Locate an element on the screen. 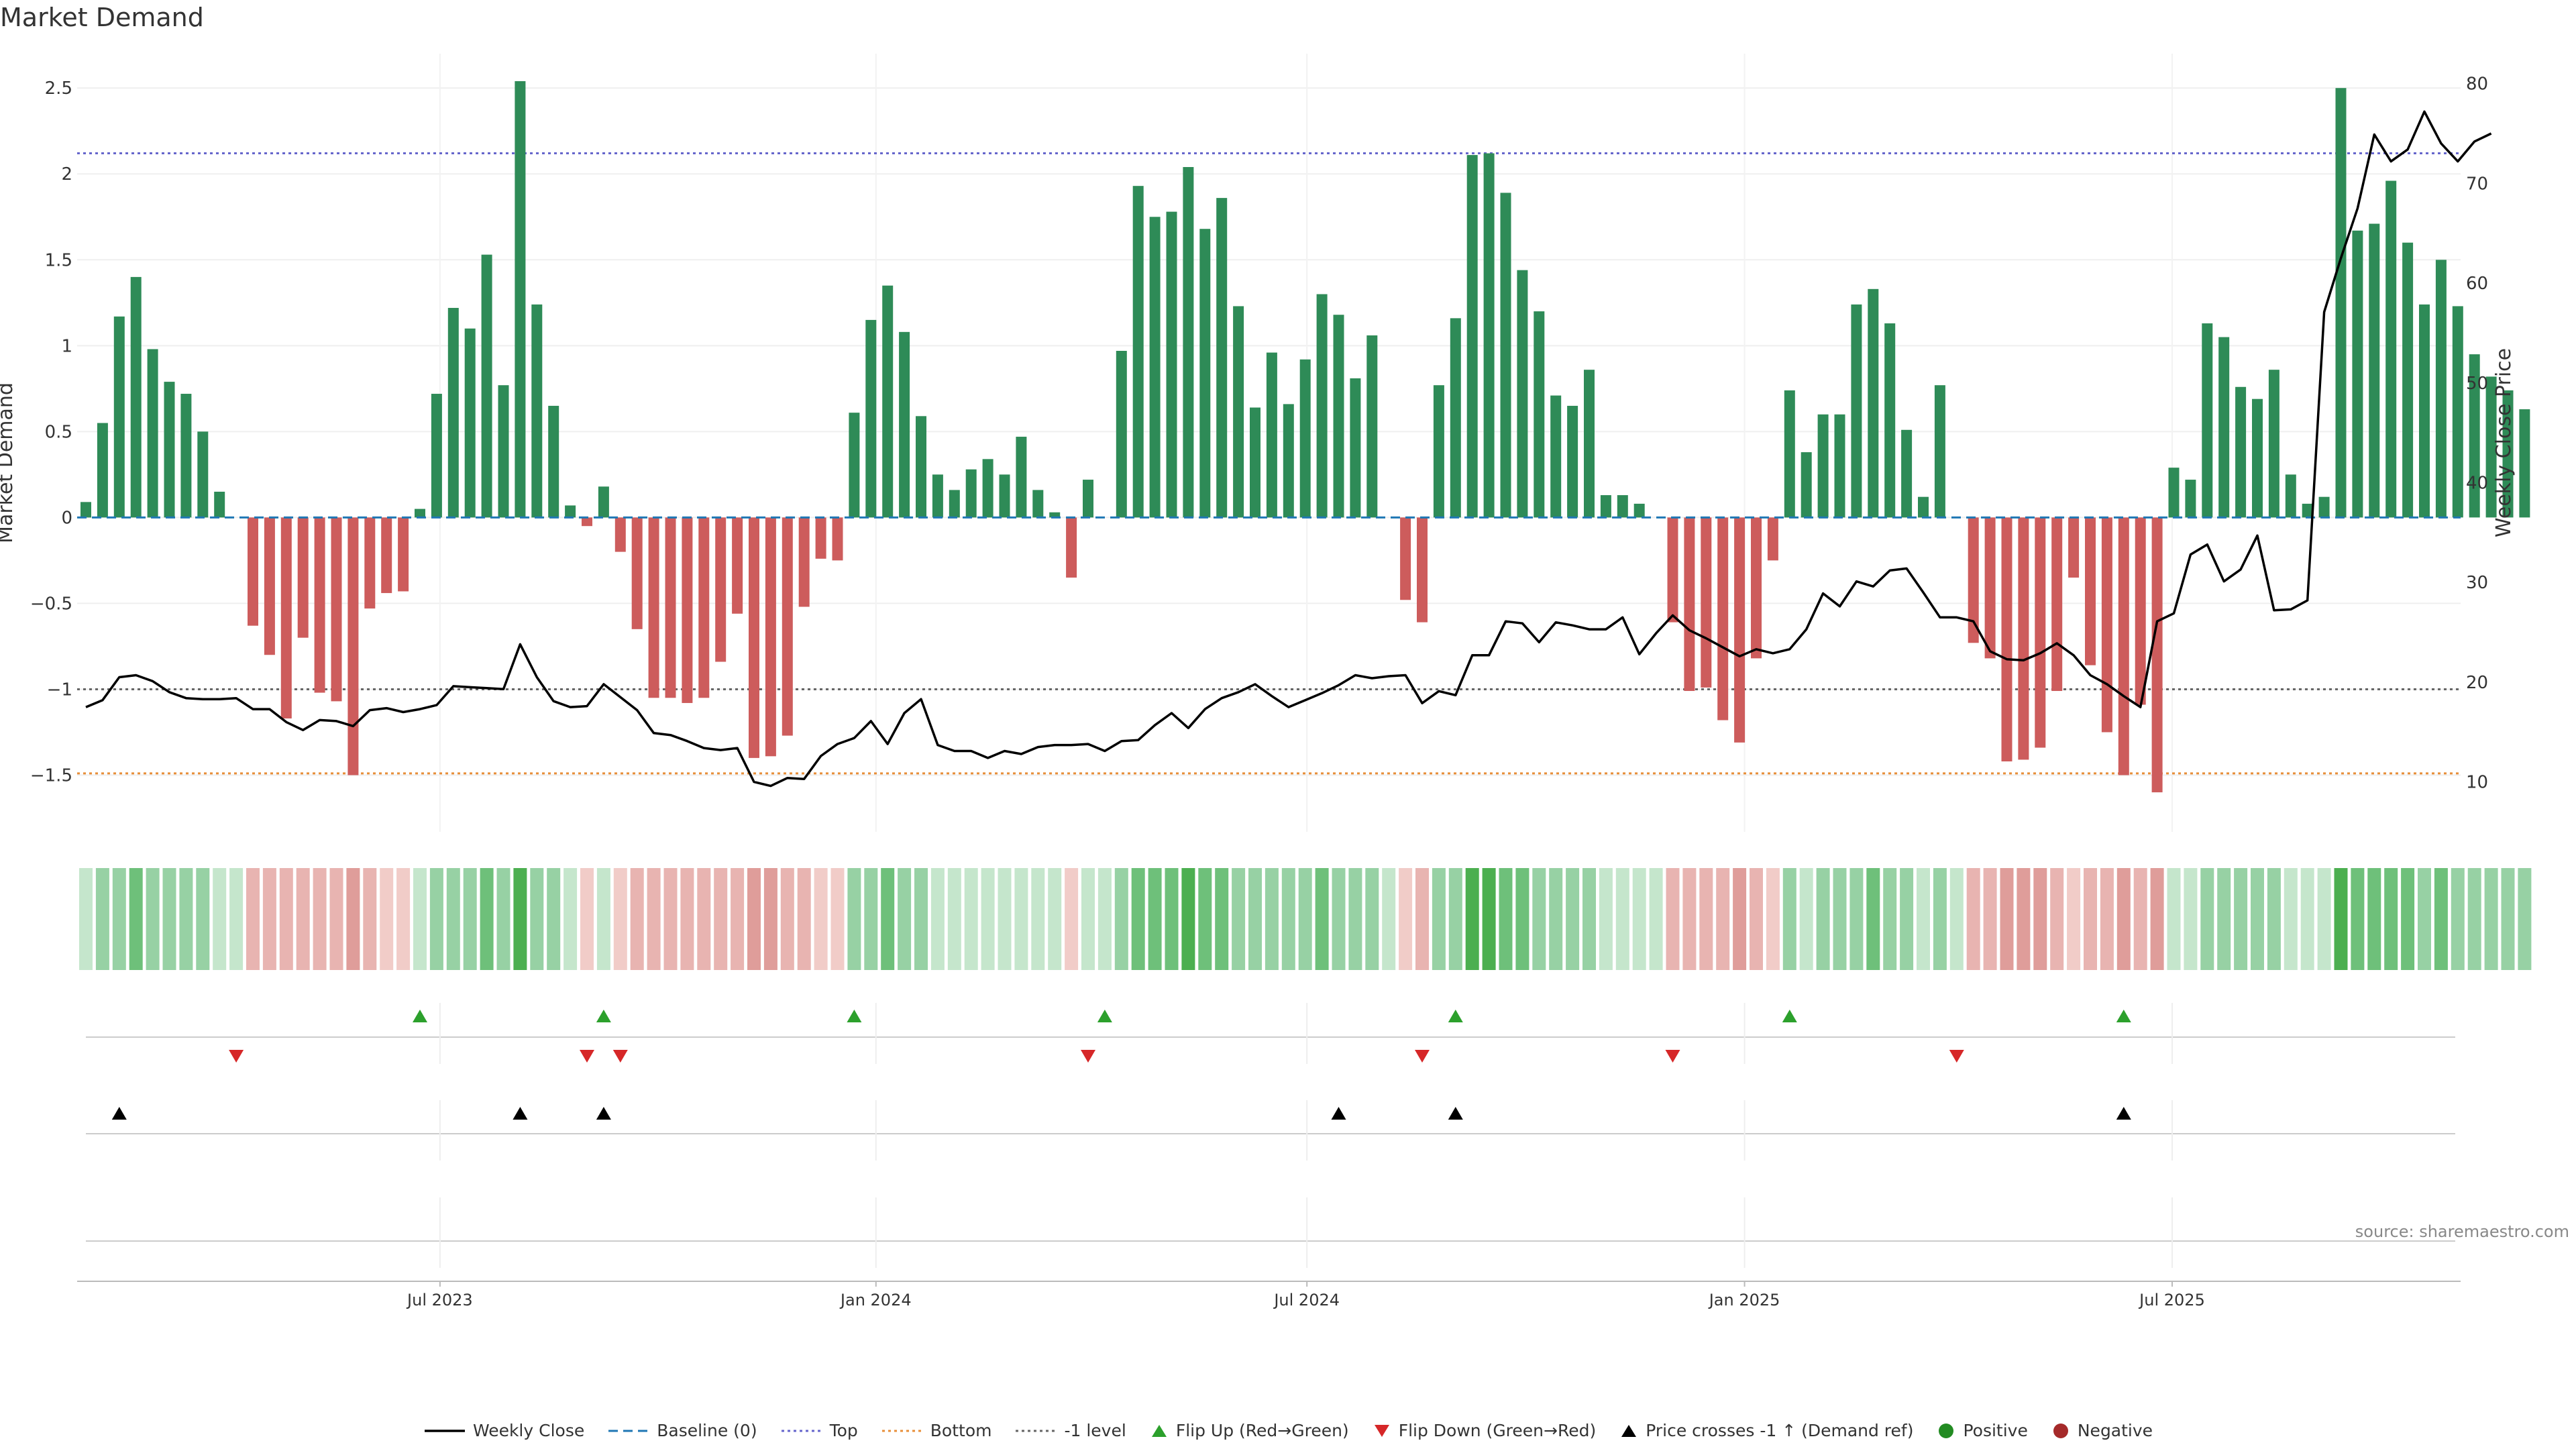  right-tick-label: 20 is located at coordinates (2477, 683).